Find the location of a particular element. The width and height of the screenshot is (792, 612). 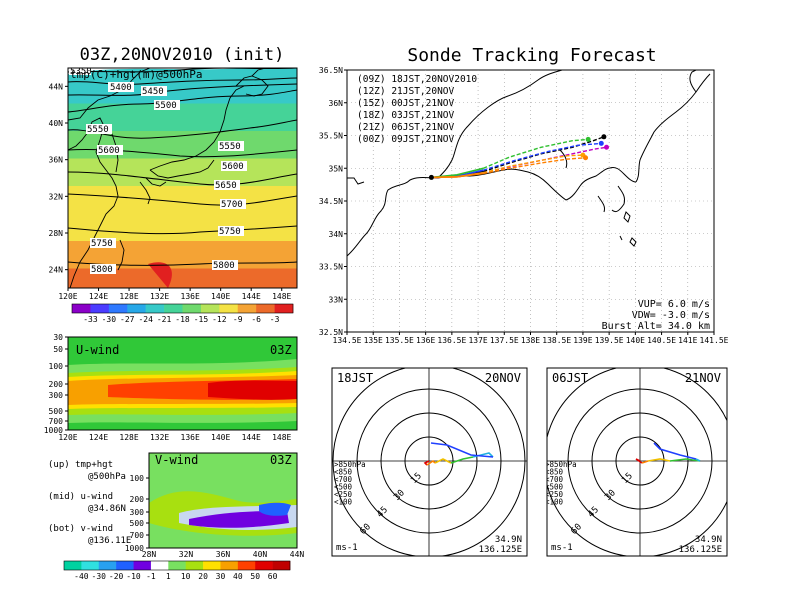

tracking-lat-tick: 34.5N is located at coordinates (331, 201).